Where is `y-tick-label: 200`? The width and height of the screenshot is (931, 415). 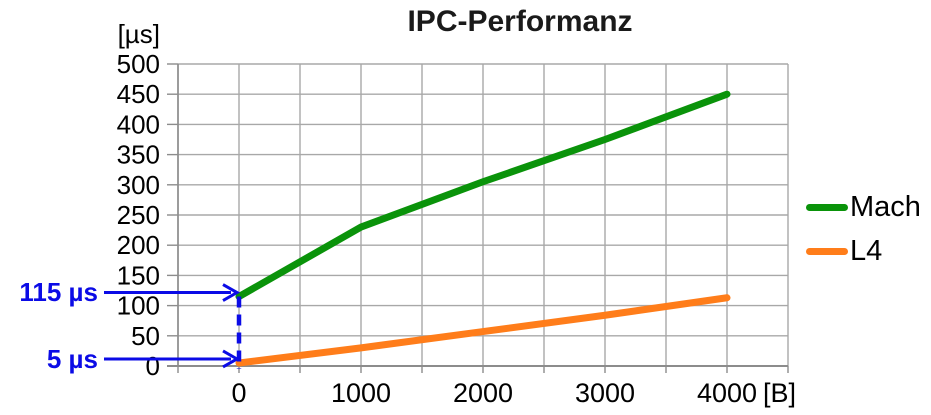 y-tick-label: 200 is located at coordinates (138, 245).